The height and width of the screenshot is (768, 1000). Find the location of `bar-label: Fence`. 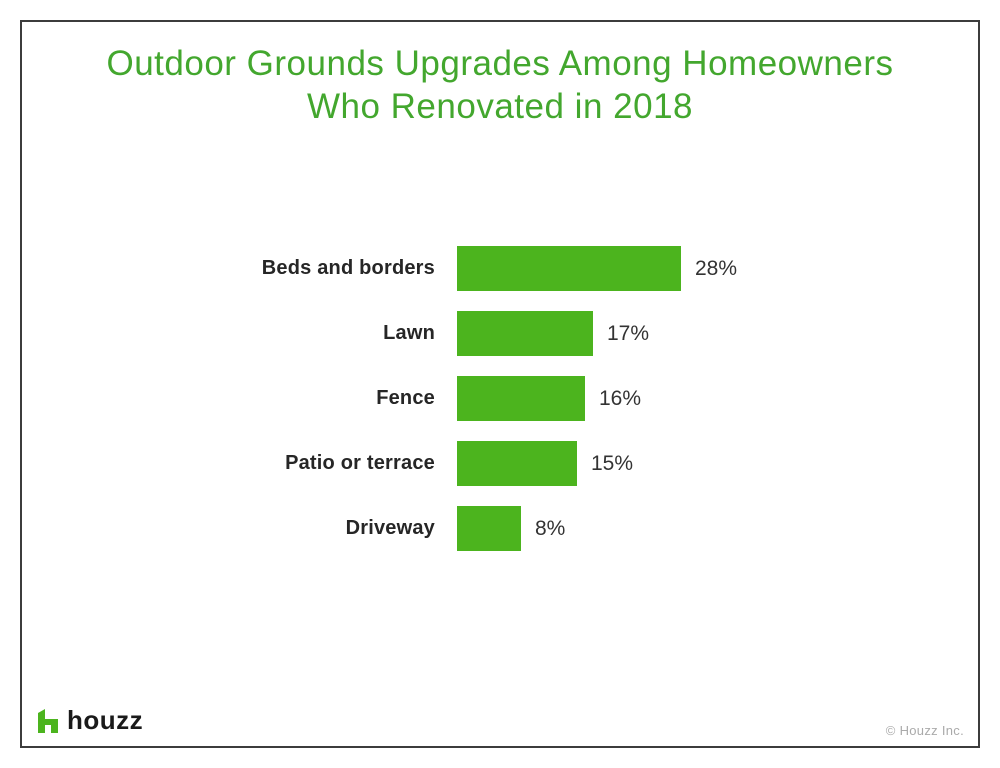

bar-label: Fence is located at coordinates (405, 398).